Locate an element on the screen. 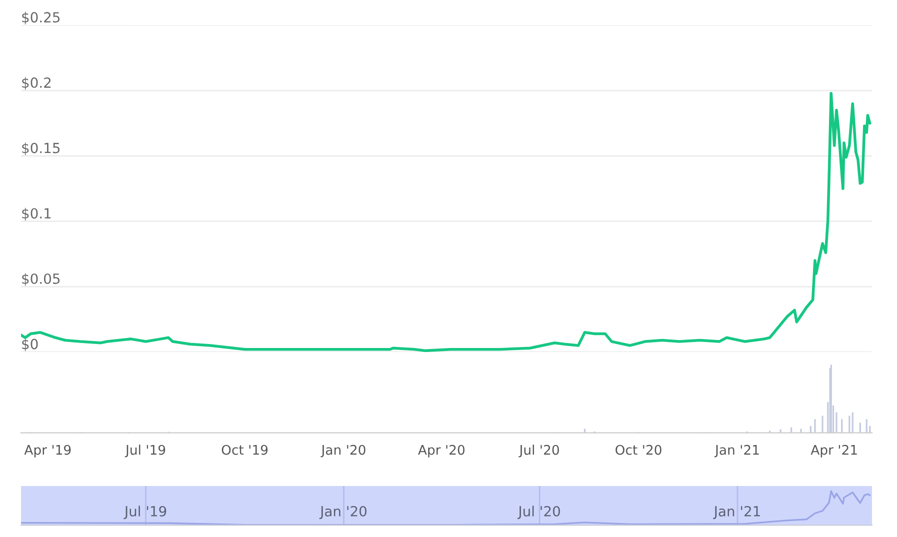 Image resolution: width=897 pixels, height=537 pixels. y-tick-label: $0.25 is located at coordinates (41, 18).